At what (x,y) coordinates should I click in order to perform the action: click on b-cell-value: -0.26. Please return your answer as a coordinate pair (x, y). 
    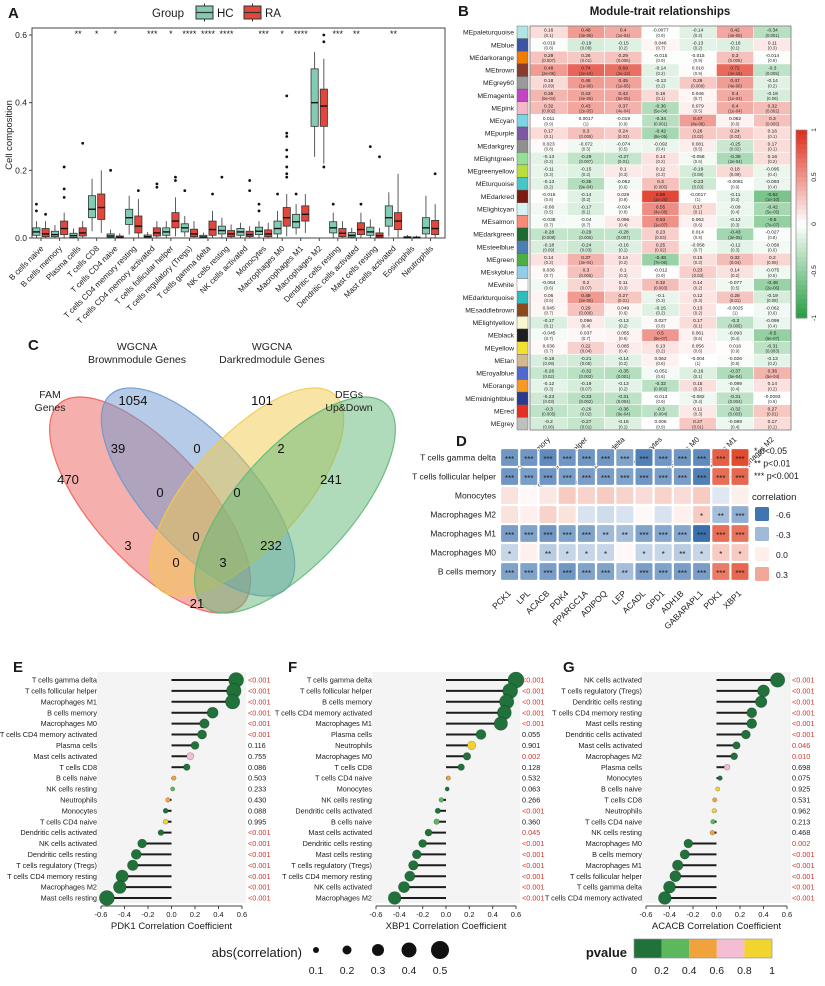
    Looking at the image, I should click on (548, 372).